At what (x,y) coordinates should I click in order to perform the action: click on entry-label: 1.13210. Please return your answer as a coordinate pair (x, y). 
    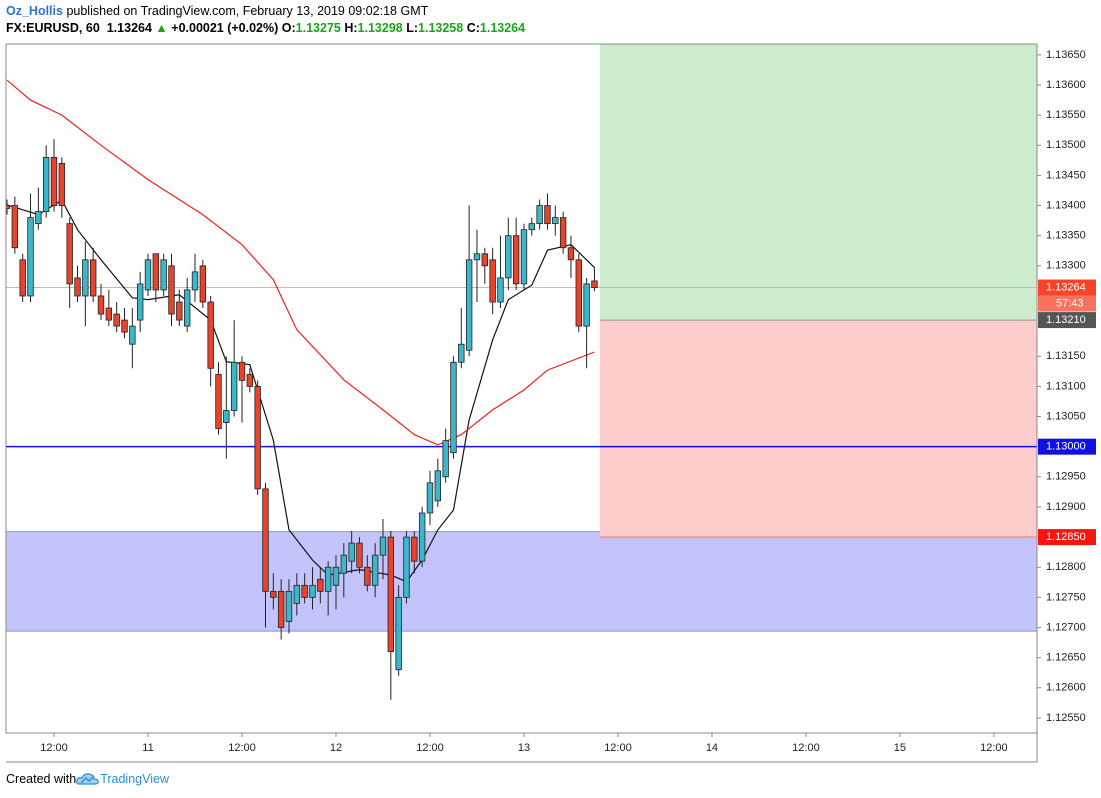
    Looking at the image, I should click on (1066, 320).